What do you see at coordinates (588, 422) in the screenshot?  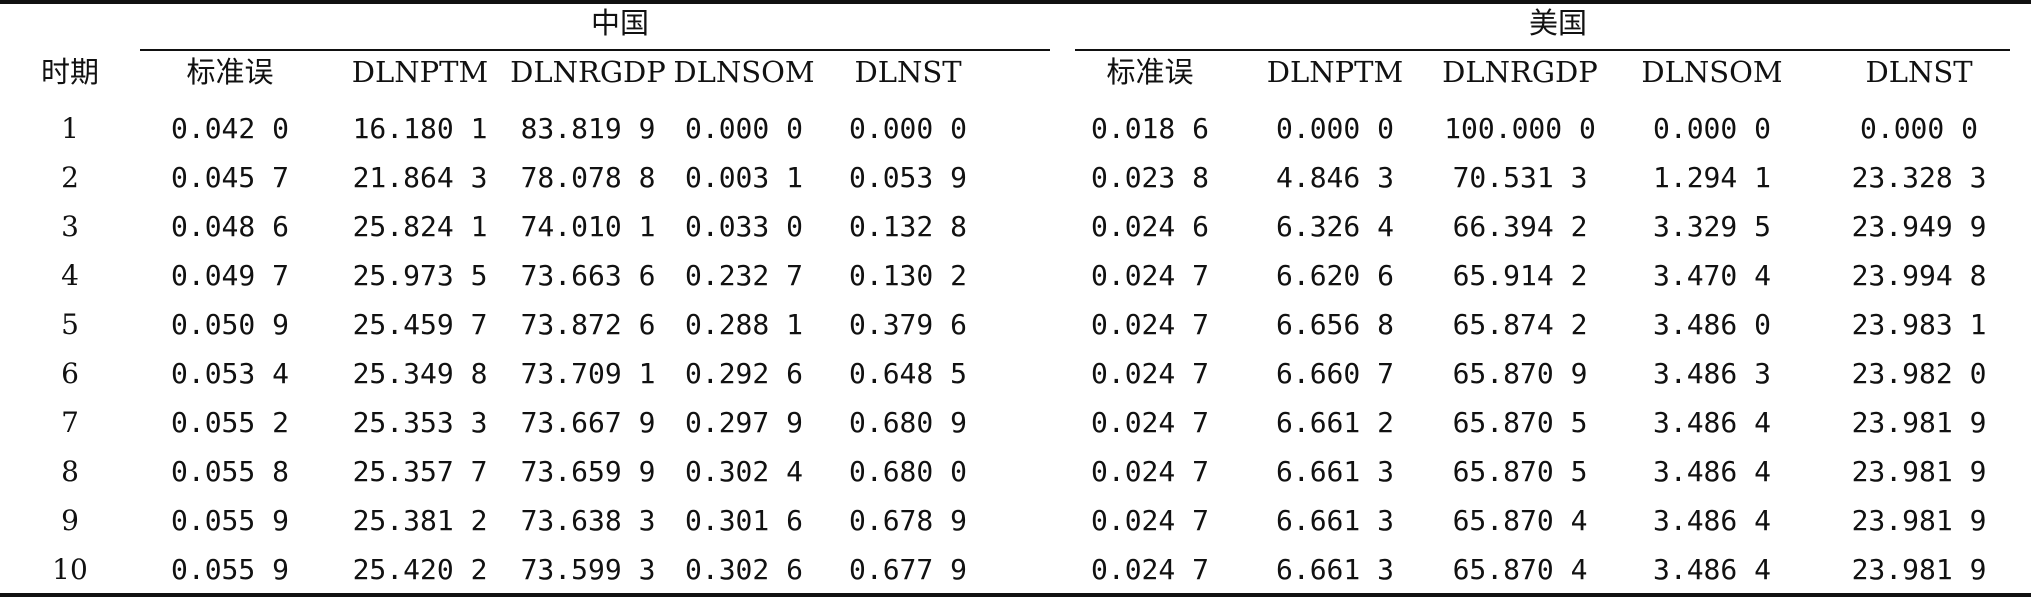 I see `table-cell: 73.667 9` at bounding box center [588, 422].